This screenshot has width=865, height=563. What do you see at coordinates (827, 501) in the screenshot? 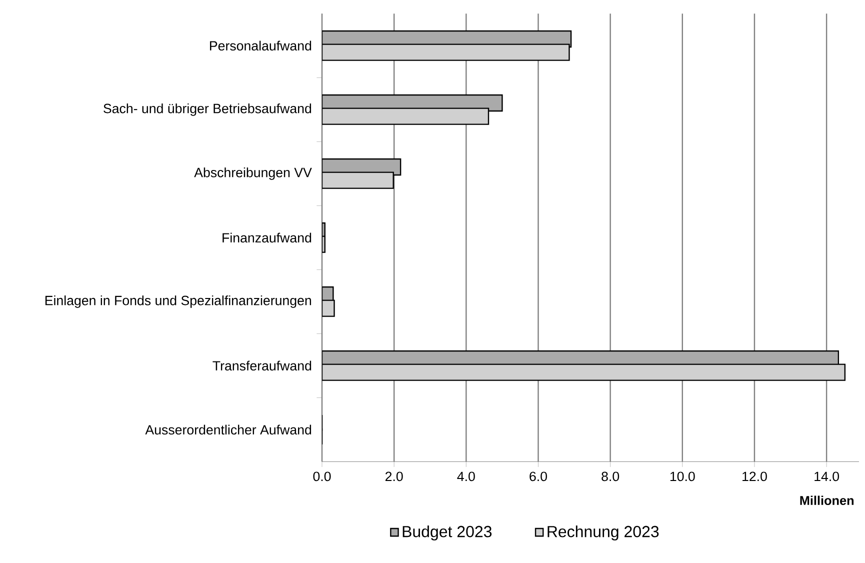
I see `x-axis-title: Millionen` at bounding box center [827, 501].